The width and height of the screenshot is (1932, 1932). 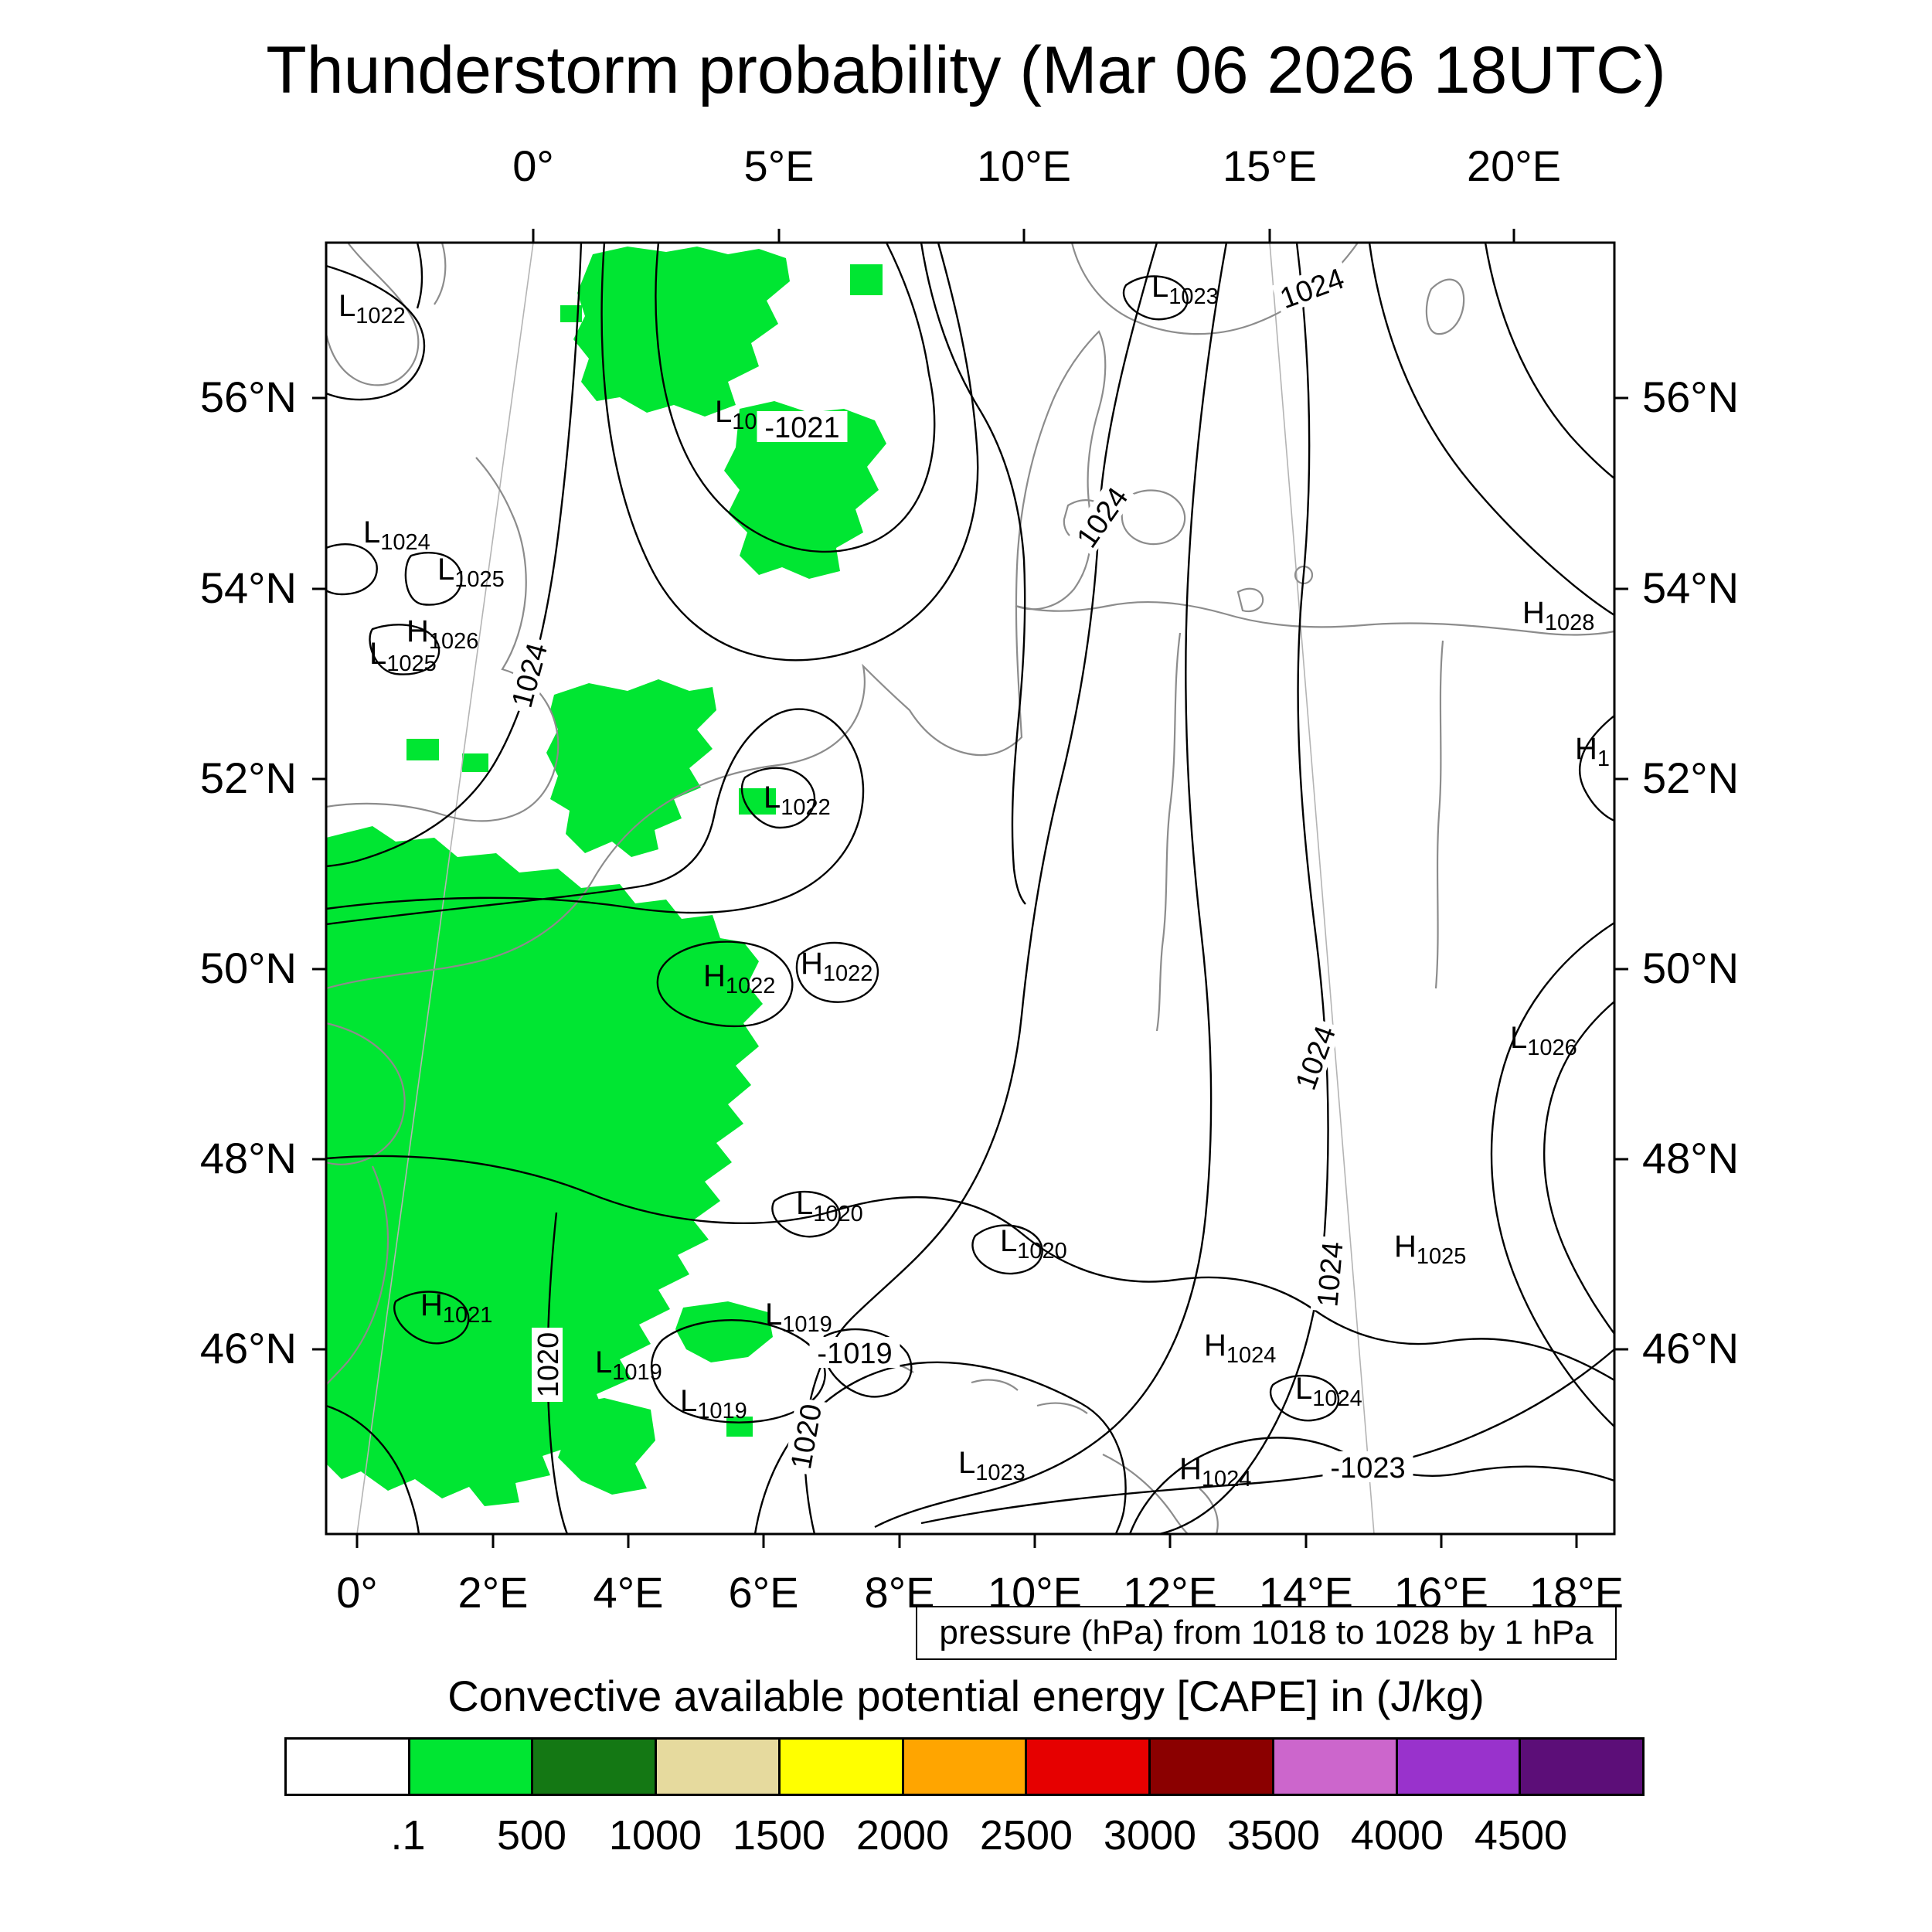 I want to click on axis-label-bottom: 4°E, so click(x=628, y=1593).